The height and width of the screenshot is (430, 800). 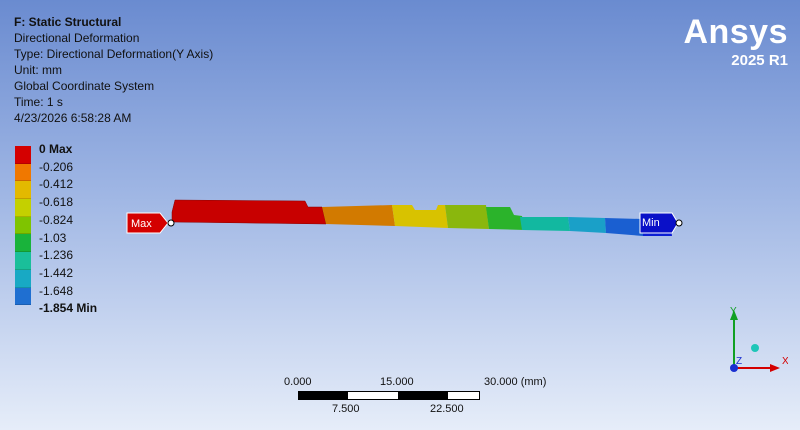 I want to click on beam-segment-cyan, so click(x=587, y=225).